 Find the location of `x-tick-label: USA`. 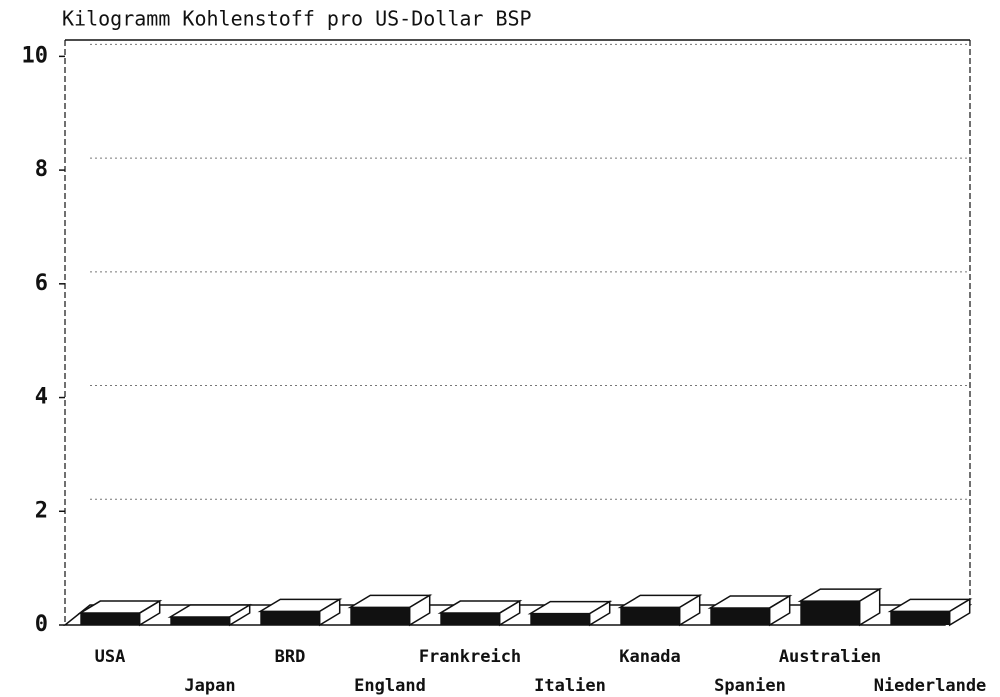

x-tick-label: USA is located at coordinates (110, 657).